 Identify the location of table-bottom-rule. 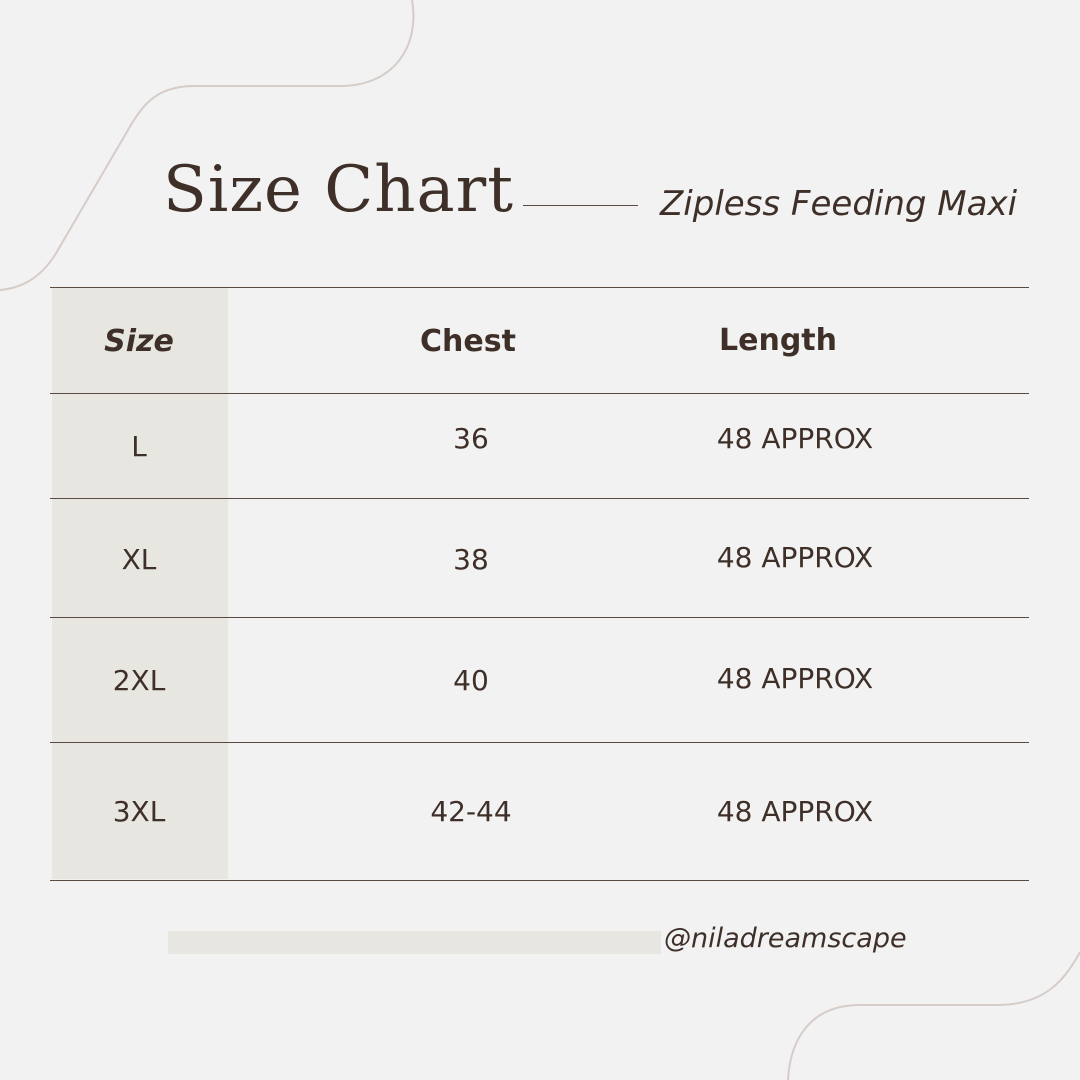
(539, 880).